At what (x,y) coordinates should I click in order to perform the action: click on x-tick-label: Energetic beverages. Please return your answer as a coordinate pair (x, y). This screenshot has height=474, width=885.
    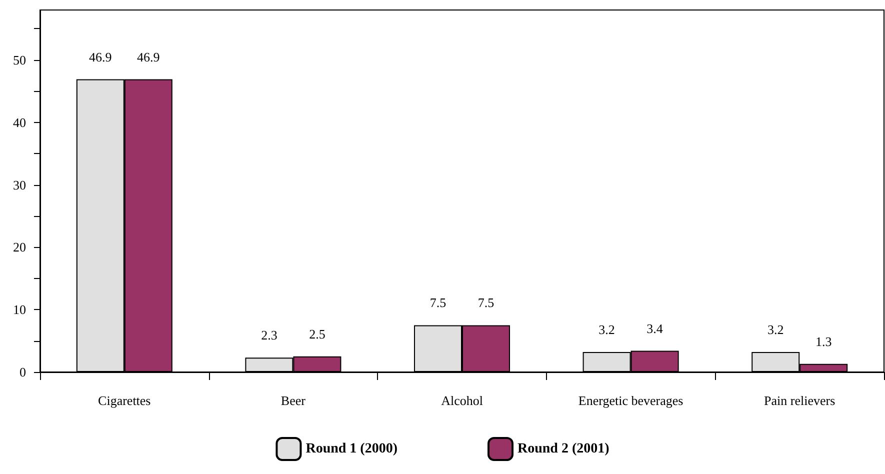
    Looking at the image, I should click on (631, 400).